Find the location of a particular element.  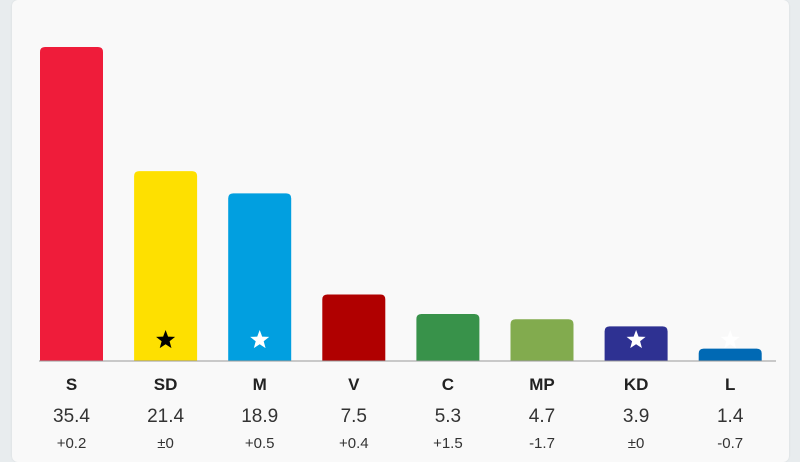

value-label: 18.9 is located at coordinates (259, 416).